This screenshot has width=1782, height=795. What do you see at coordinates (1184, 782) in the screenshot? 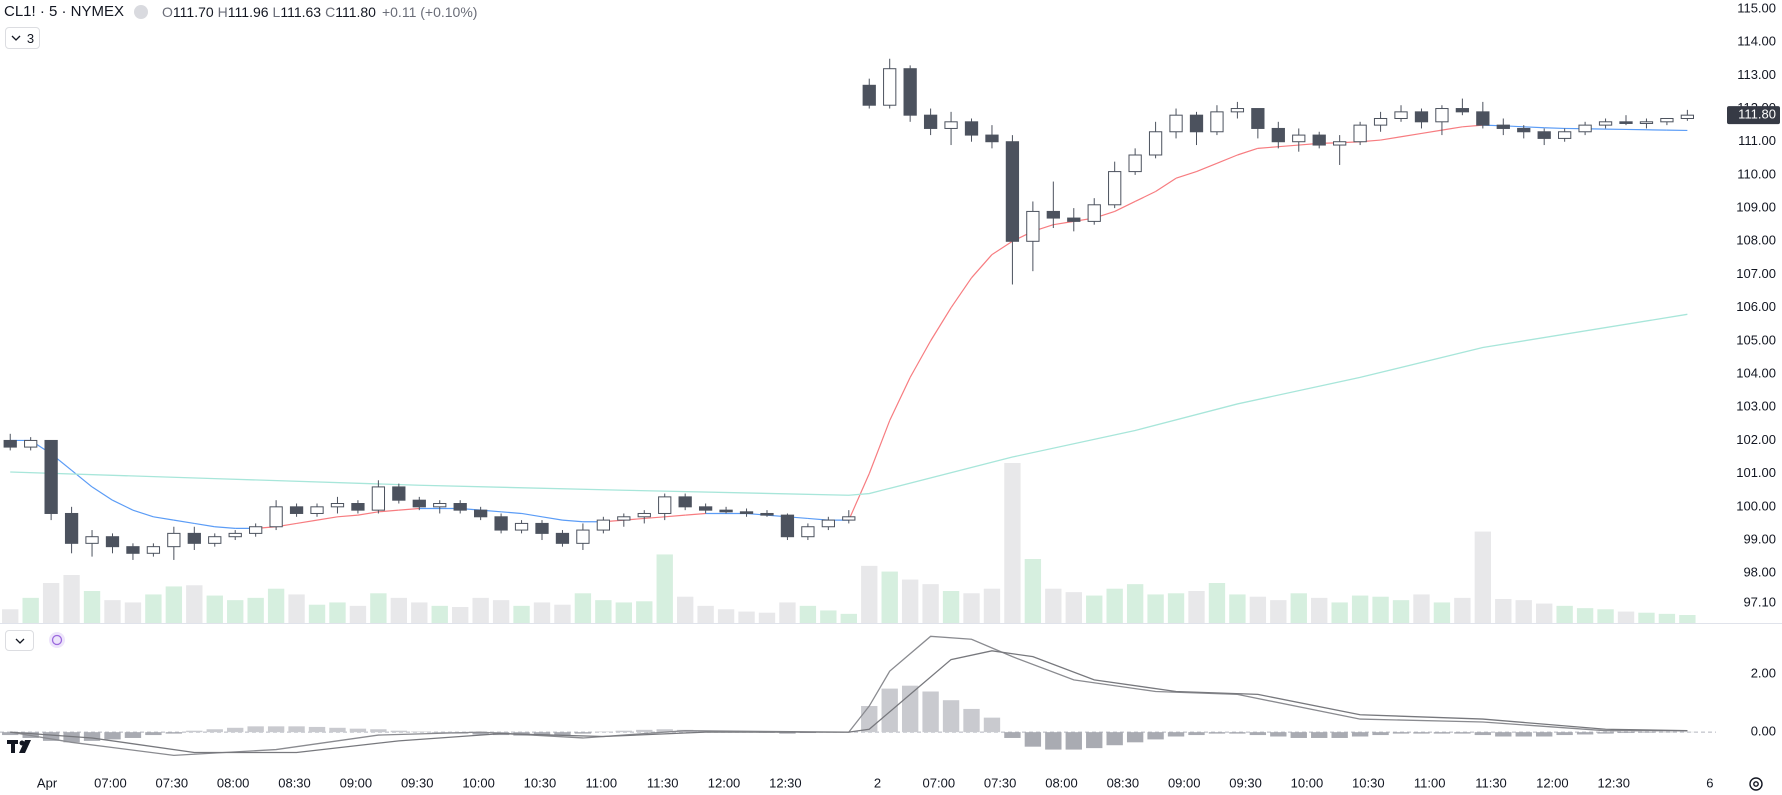
I see `x-tick-label: 09:00` at bounding box center [1184, 782].